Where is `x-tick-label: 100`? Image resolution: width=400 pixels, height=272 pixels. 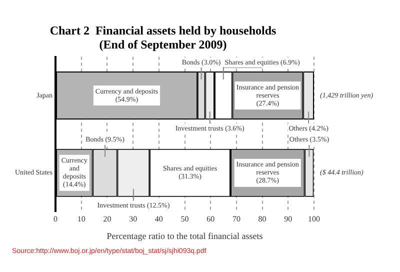 x-tick-label: 100 is located at coordinates (314, 219).